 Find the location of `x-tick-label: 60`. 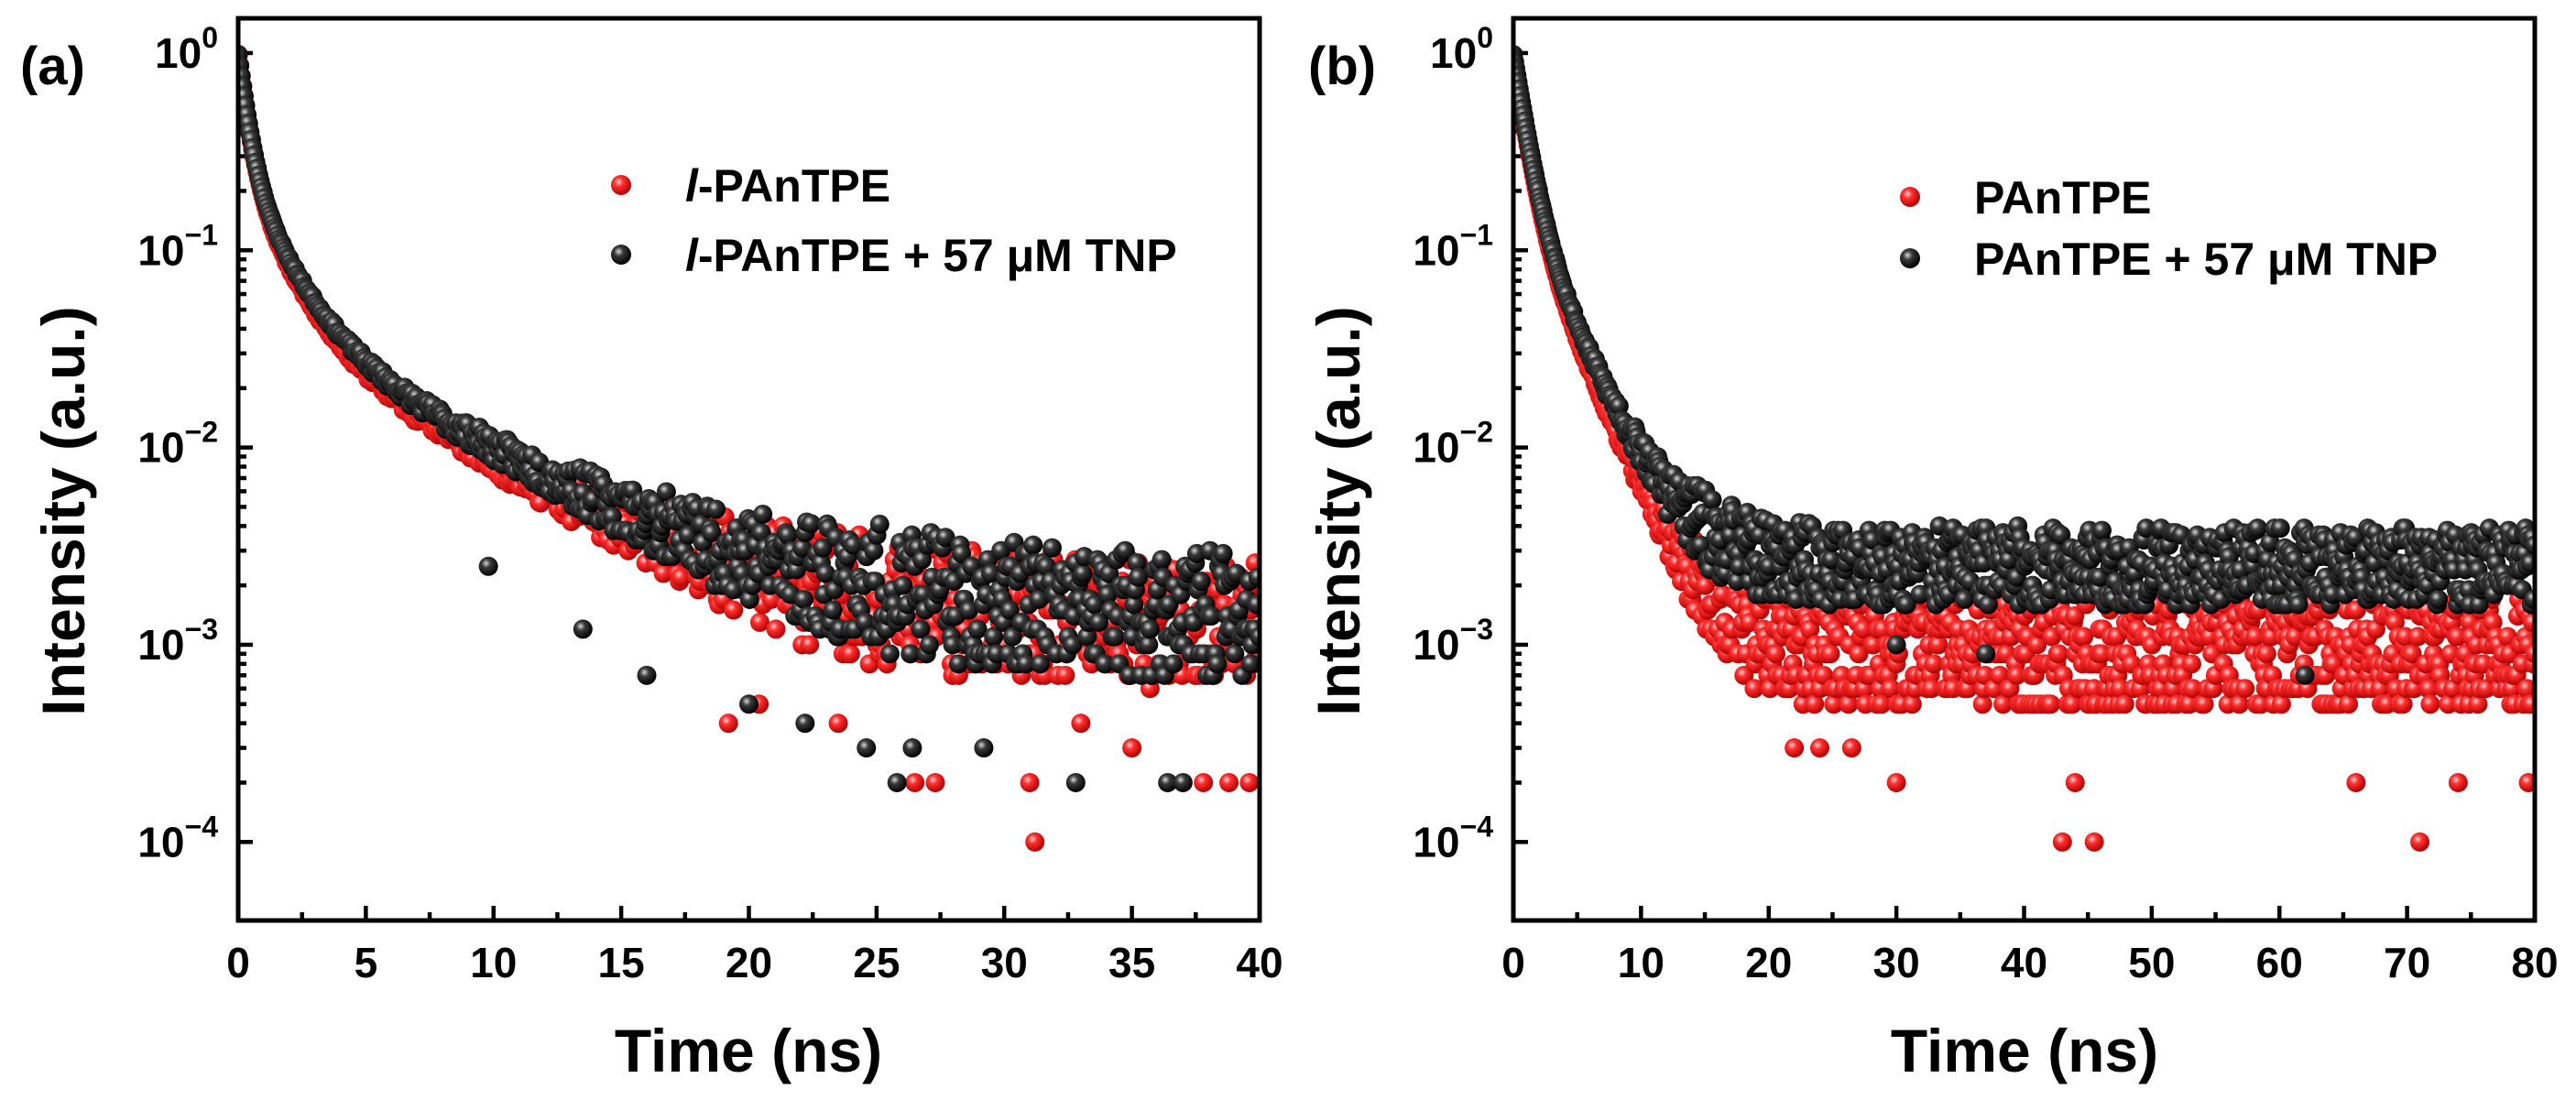

x-tick-label: 60 is located at coordinates (2280, 962).